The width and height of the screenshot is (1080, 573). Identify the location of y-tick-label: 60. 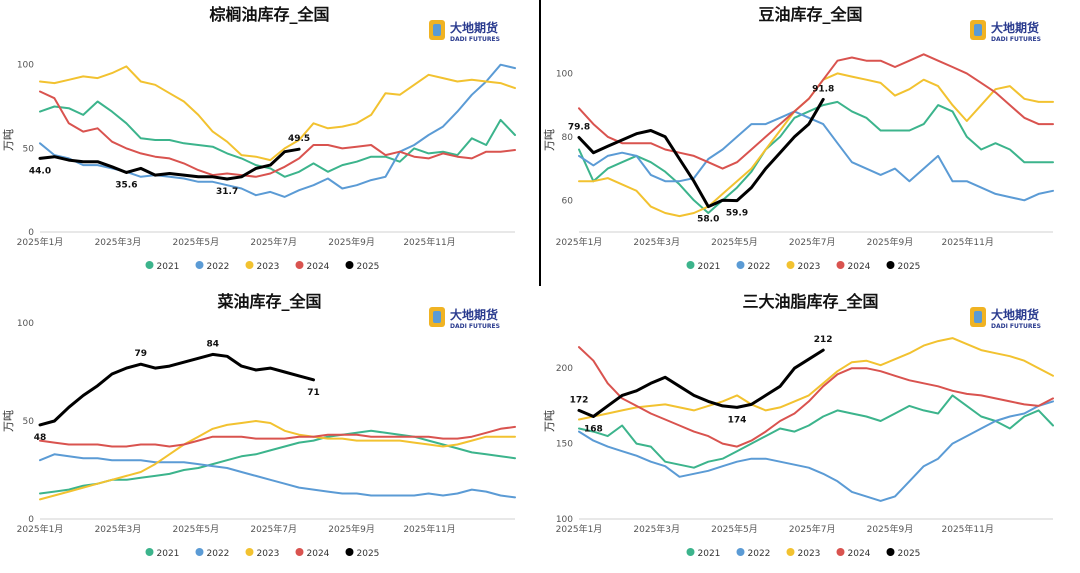
(568, 201).